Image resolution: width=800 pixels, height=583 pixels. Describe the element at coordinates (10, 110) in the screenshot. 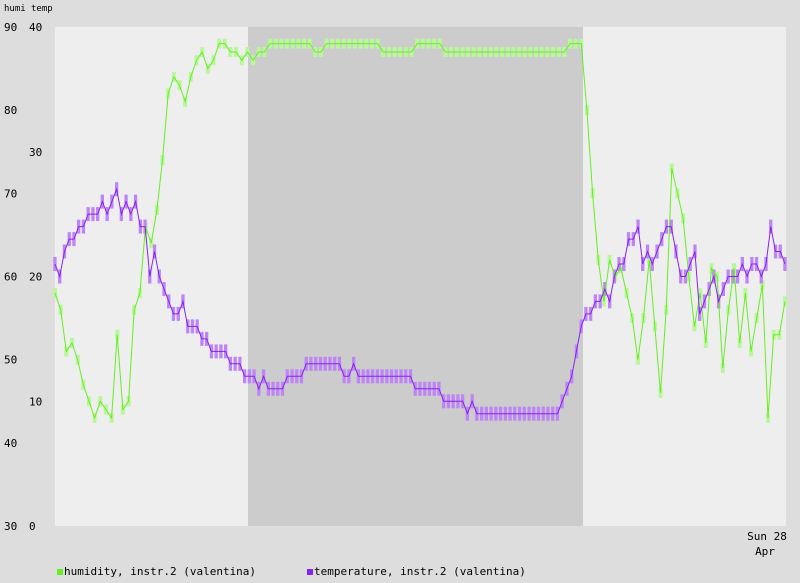

I see `humidity-tick-label: 80` at that location.